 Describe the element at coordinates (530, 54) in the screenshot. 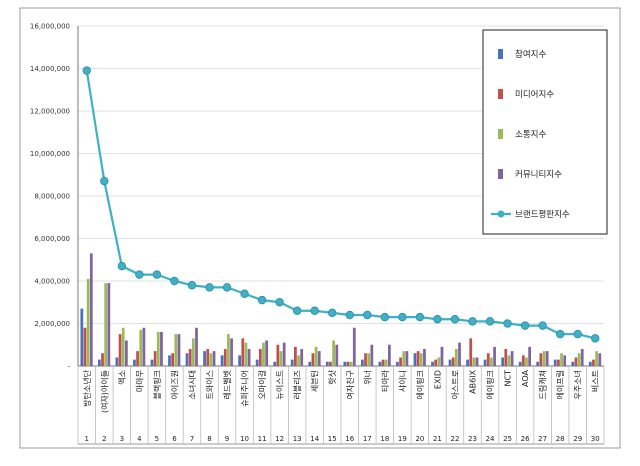

I see `legend-label: 참여지수` at that location.